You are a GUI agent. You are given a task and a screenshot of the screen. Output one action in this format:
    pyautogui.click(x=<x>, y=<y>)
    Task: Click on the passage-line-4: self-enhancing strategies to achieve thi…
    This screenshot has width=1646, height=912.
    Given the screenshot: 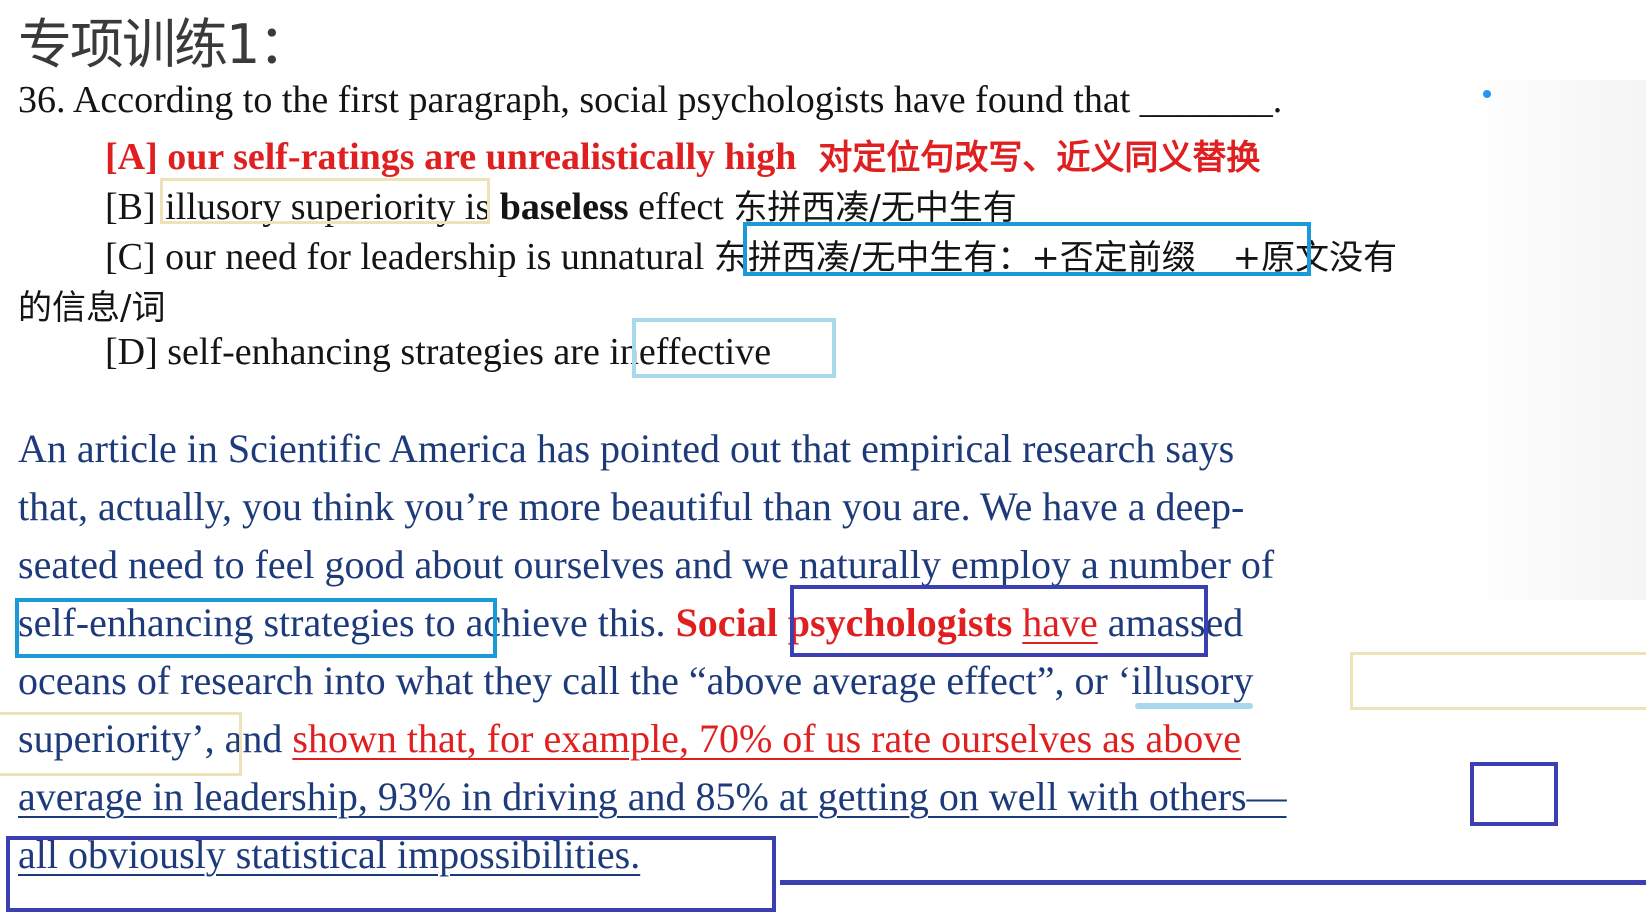 What is the action you would take?
    pyautogui.click(x=630, y=622)
    